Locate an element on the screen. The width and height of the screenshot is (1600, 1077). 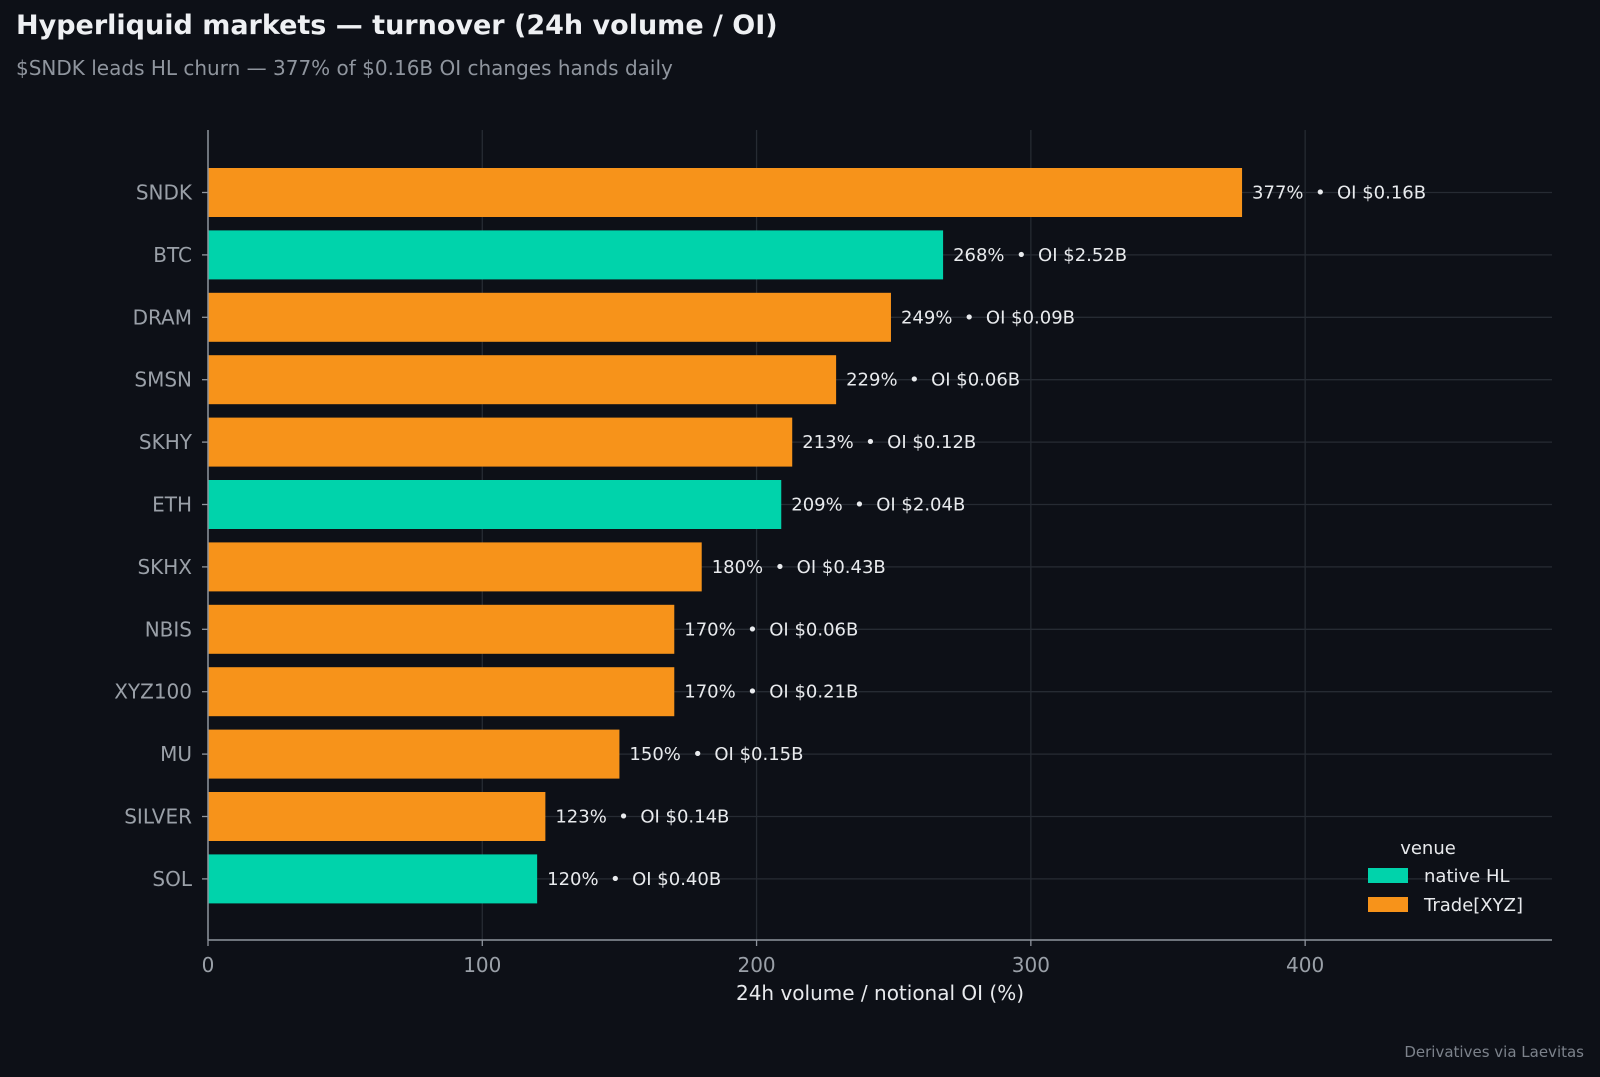
y-tick-label-silver: SILVER is located at coordinates (158, 817).